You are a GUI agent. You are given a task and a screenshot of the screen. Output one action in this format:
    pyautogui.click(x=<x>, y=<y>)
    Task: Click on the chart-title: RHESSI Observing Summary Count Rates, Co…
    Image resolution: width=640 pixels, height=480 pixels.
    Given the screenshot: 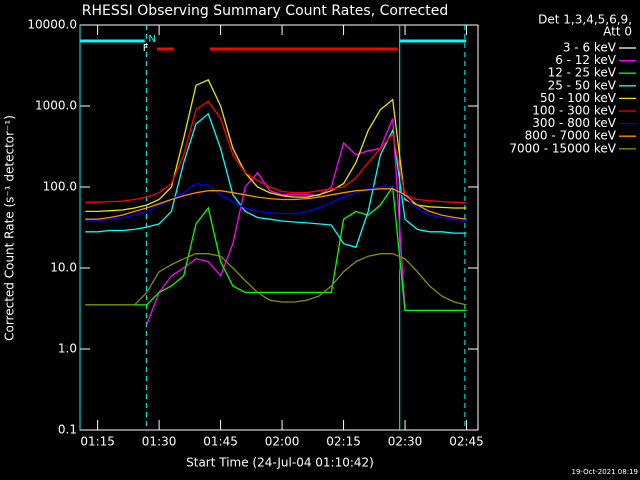 What is the action you would take?
    pyautogui.click(x=265, y=11)
    